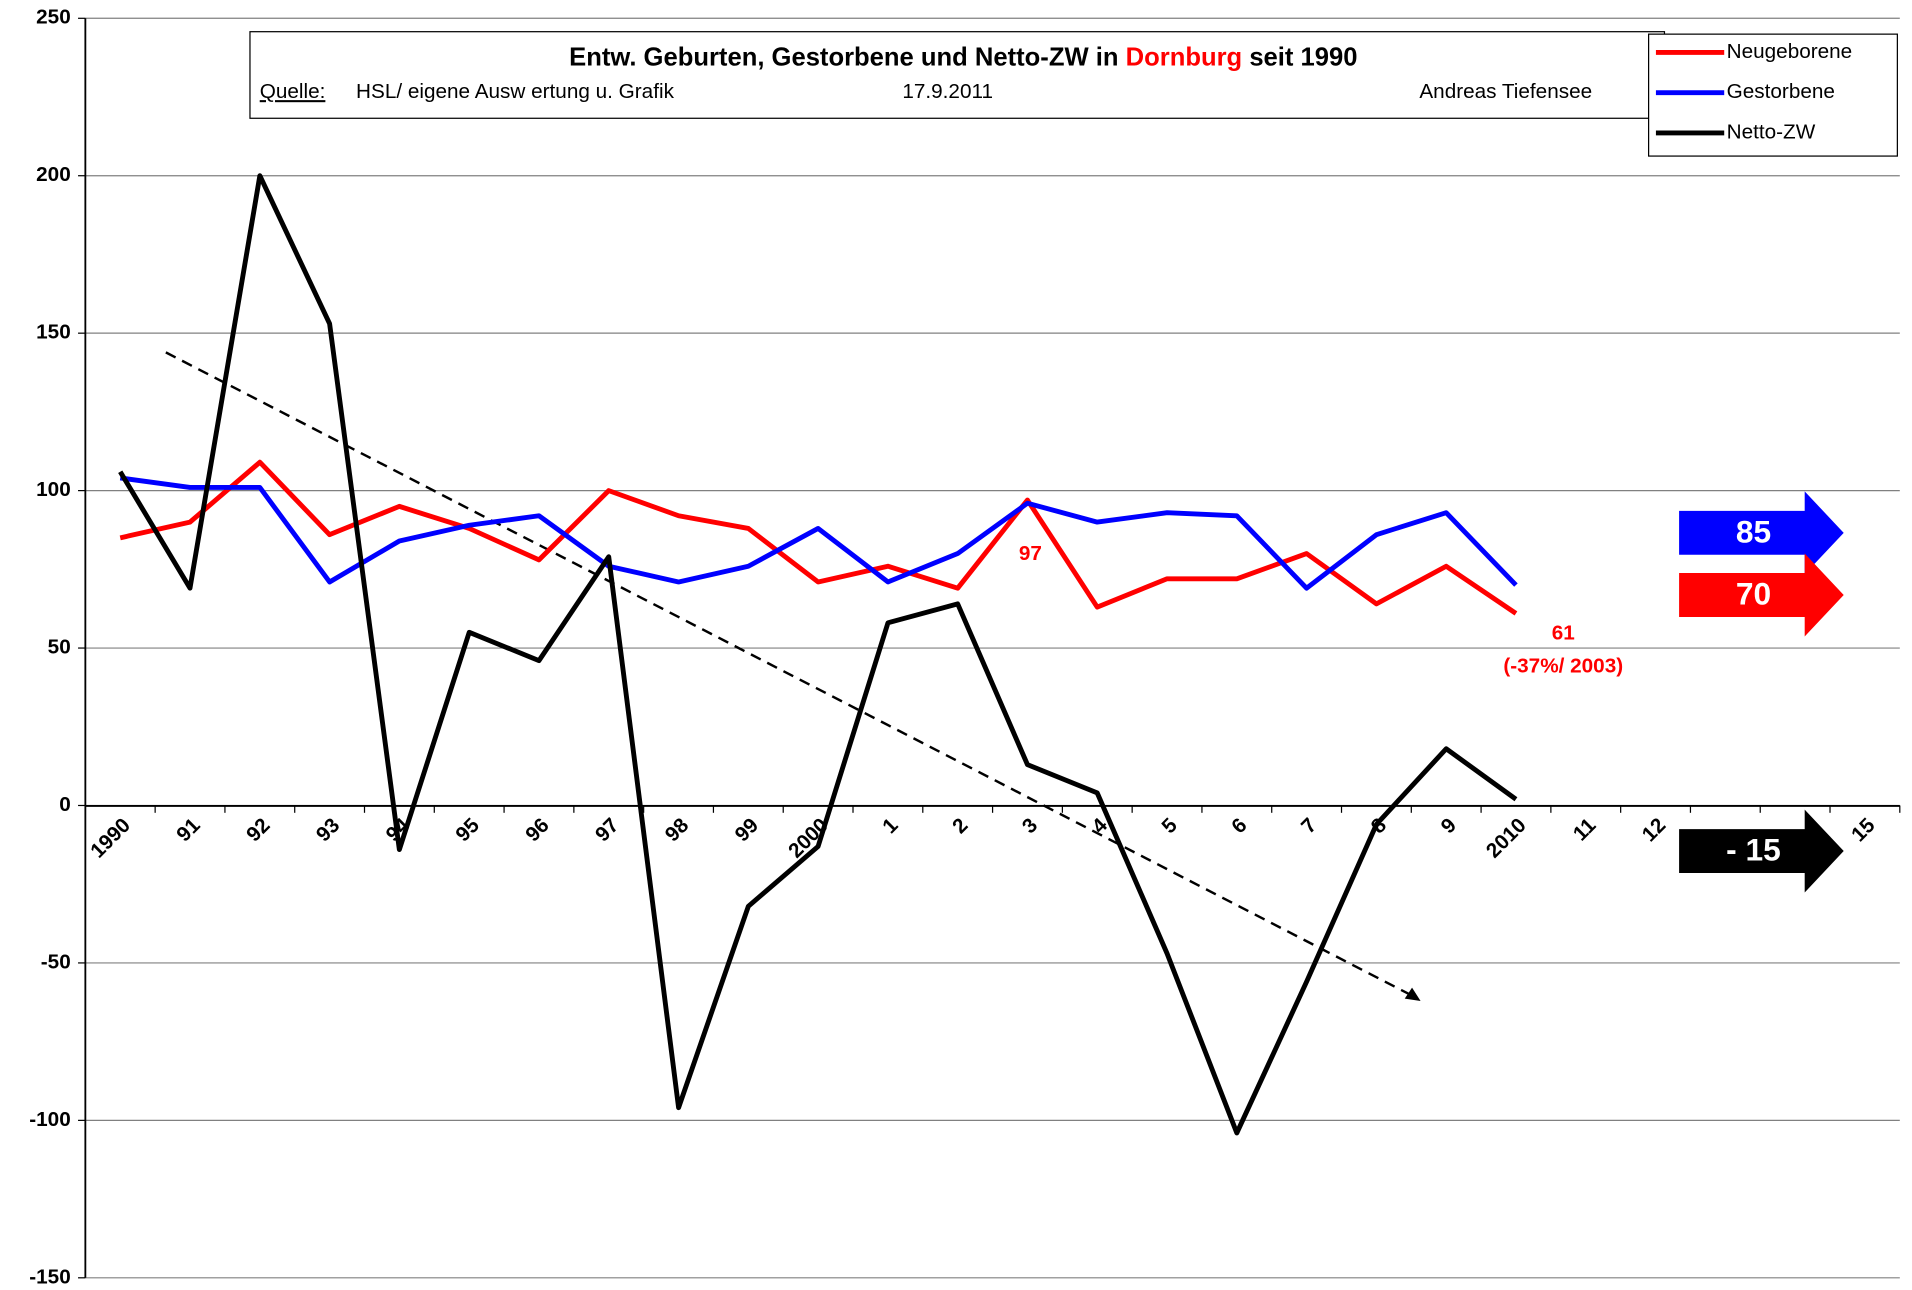 The width and height of the screenshot is (1912, 1290). I want to click on x-tick-label: 99, so click(746, 830).